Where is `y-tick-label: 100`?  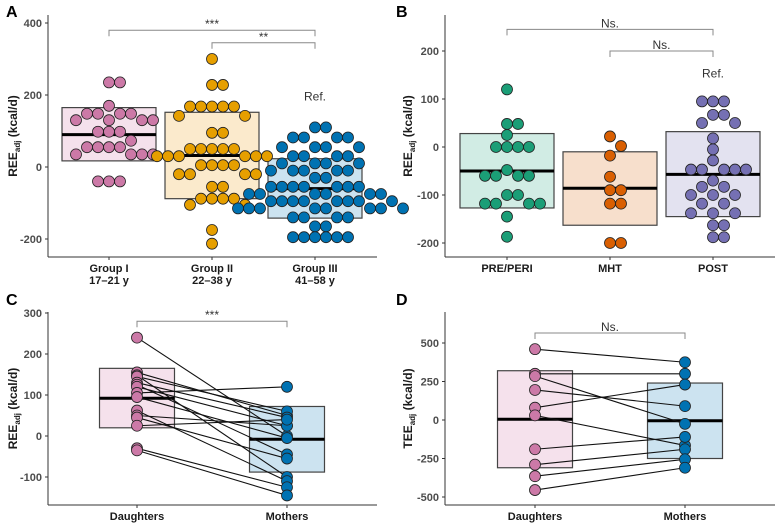
y-tick-label: 100 is located at coordinates (430, 100).